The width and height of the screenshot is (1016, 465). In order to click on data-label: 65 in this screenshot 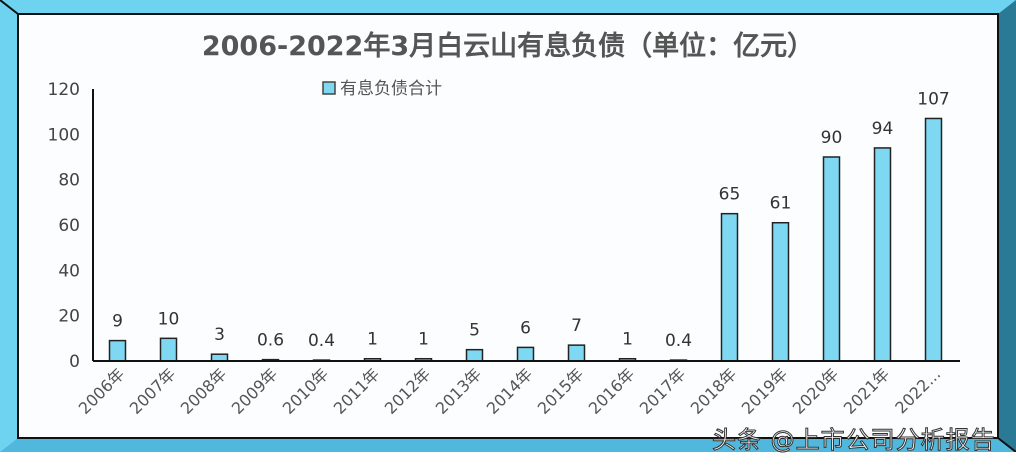, I will do `click(730, 195)`.